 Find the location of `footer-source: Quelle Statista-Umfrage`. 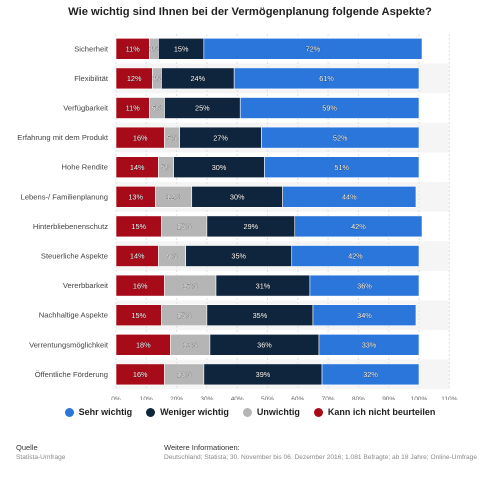

footer-source: Quelle Statista-Umfrage is located at coordinates (40, 452).